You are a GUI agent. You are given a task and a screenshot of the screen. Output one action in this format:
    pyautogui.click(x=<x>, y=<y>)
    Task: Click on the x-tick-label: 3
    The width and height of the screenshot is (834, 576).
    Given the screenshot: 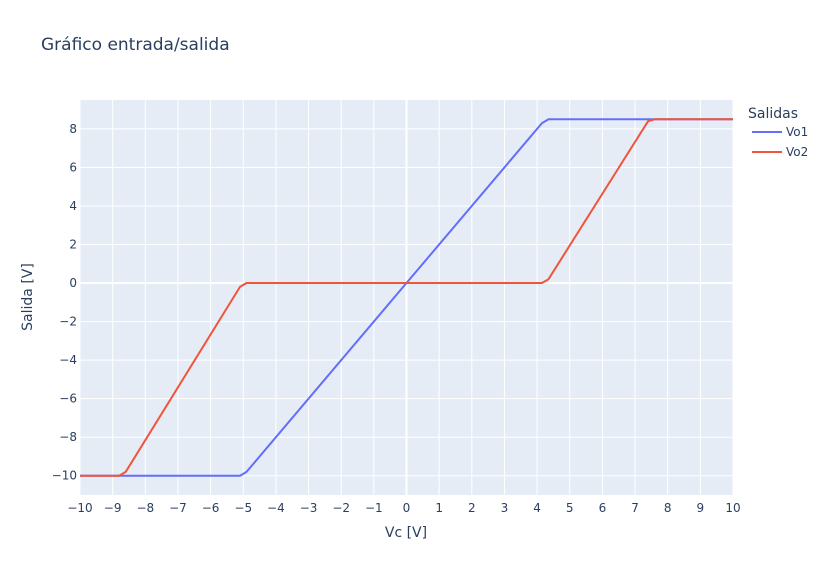 What is the action you would take?
    pyautogui.click(x=505, y=508)
    